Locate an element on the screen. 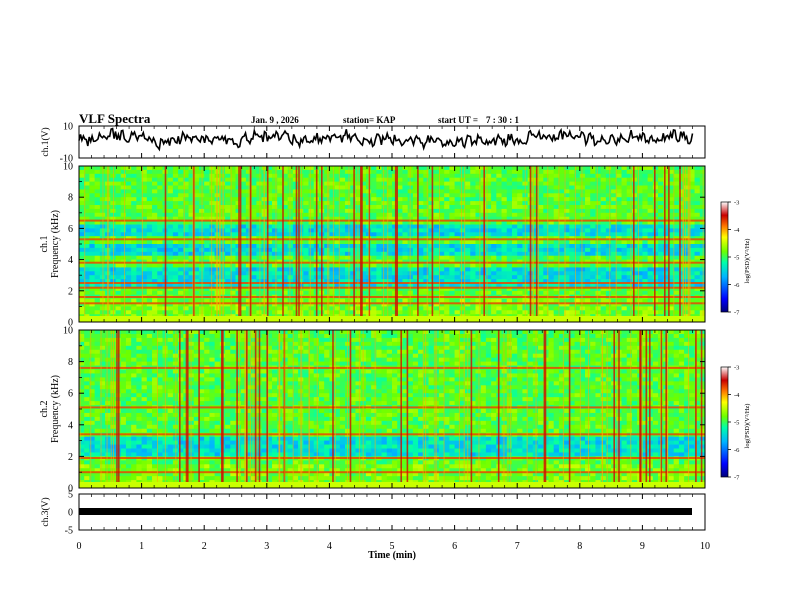 The height and width of the screenshot is (612, 792). frequency-band-line is located at coordinates (392, 262).